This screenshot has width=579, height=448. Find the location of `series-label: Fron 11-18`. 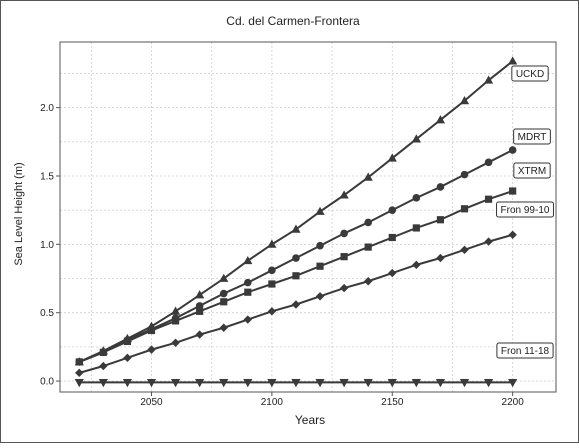

series-label: Fron 11-18 is located at coordinates (525, 350).